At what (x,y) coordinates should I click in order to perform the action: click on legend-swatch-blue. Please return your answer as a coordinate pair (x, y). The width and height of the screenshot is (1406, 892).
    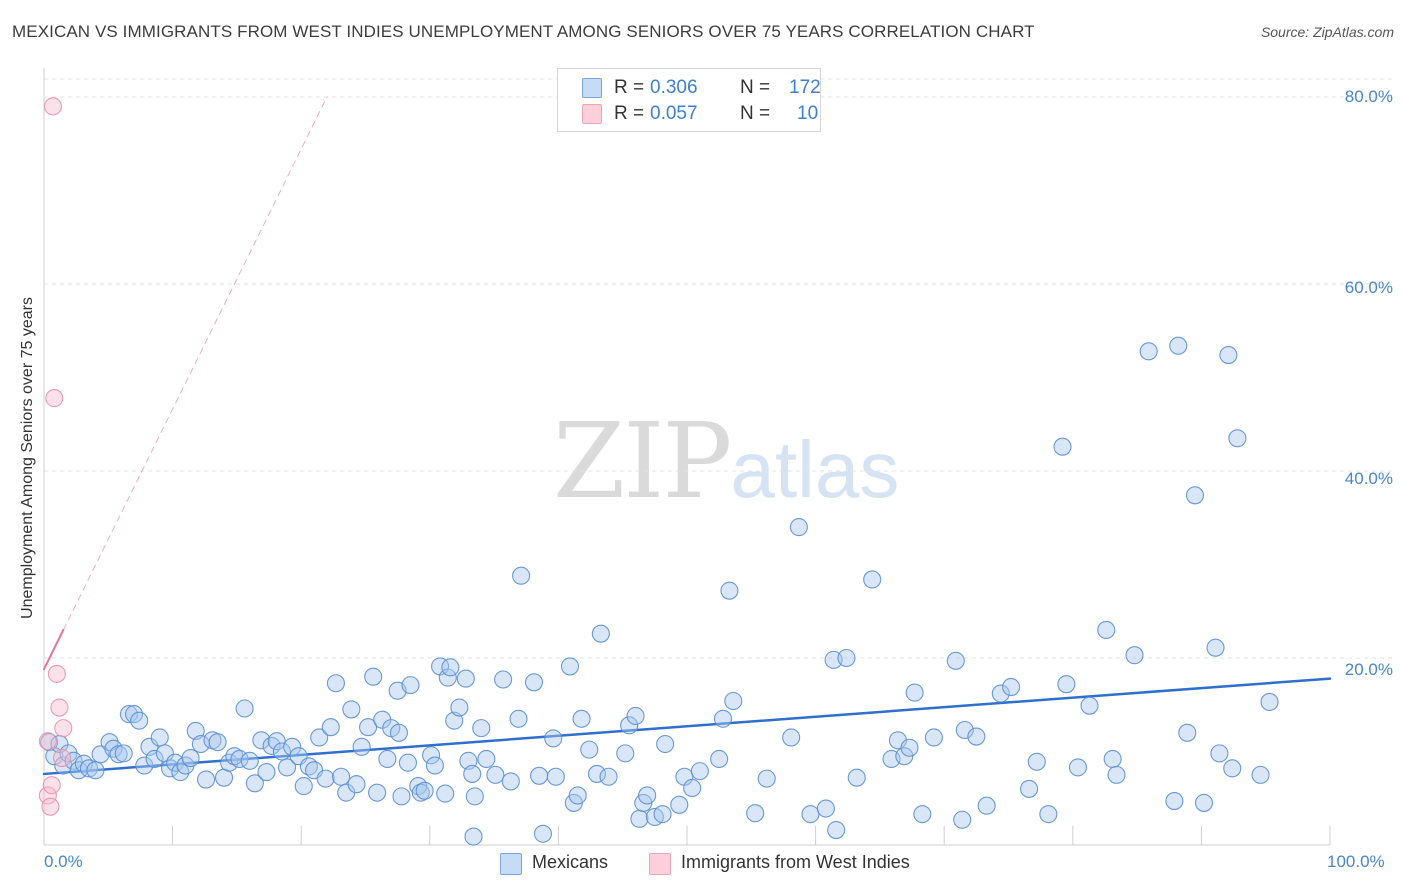
    Looking at the image, I should click on (592, 88).